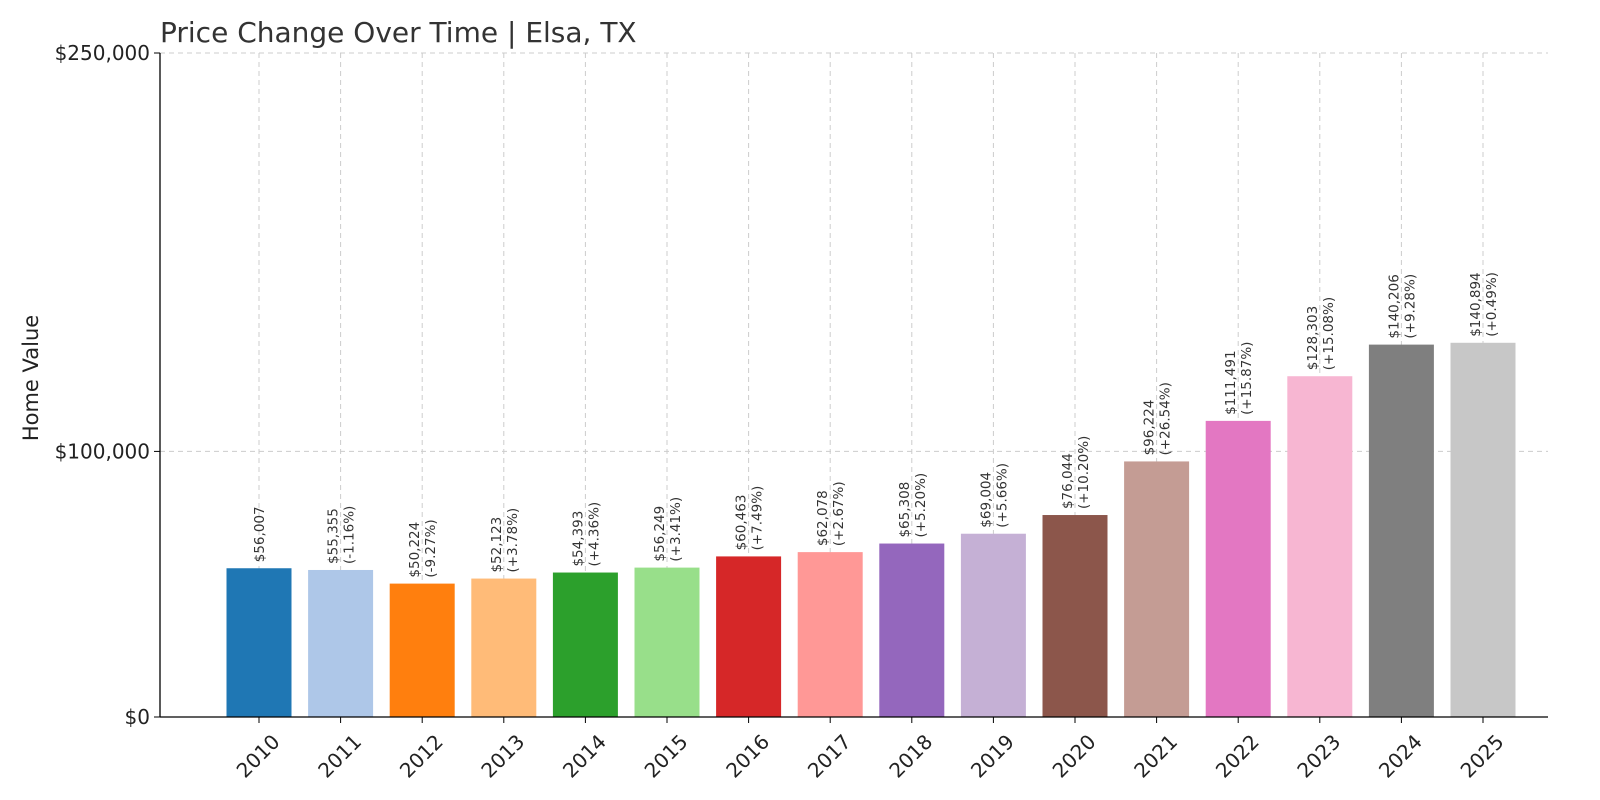  I want to click on value-label: $140,894, so click(1476, 304).